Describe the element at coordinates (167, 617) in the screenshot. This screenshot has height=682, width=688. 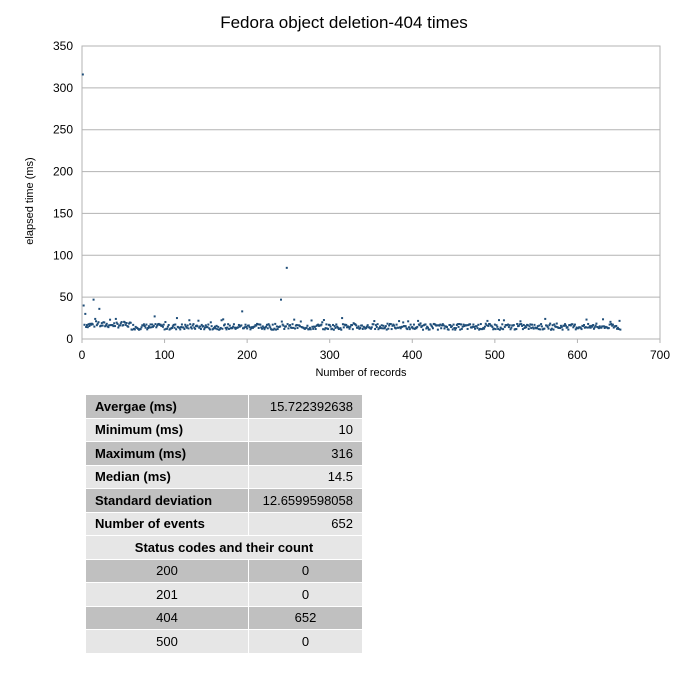
I see `status-code: 404` at that location.